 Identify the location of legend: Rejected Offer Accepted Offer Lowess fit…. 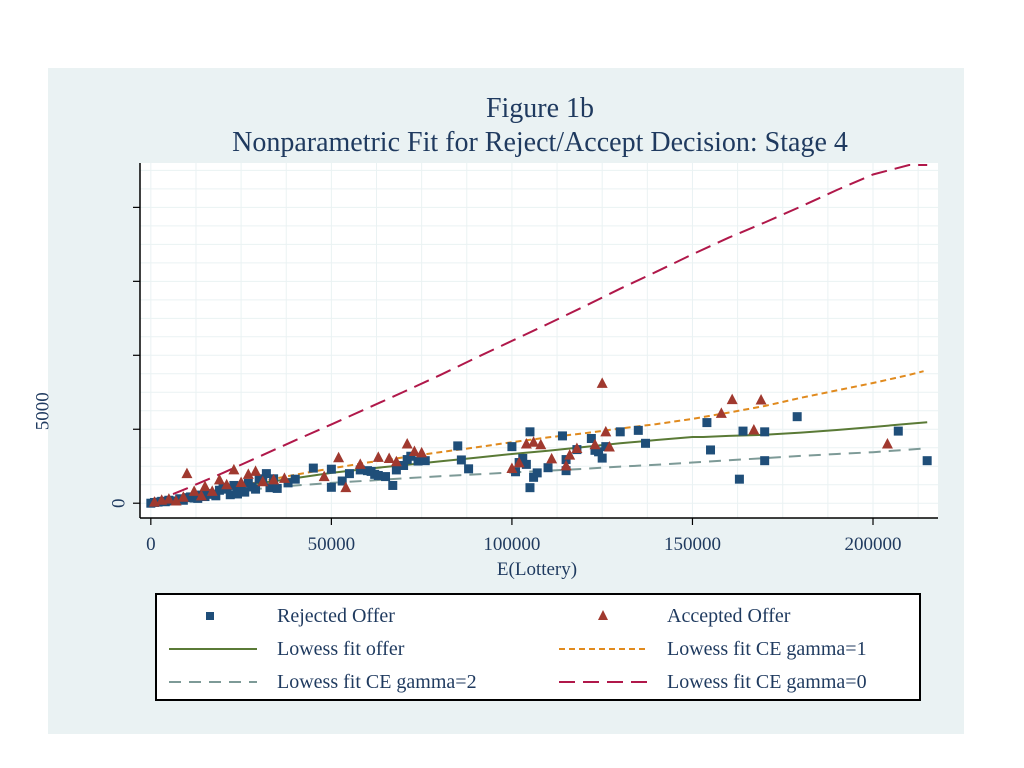
(538, 647).